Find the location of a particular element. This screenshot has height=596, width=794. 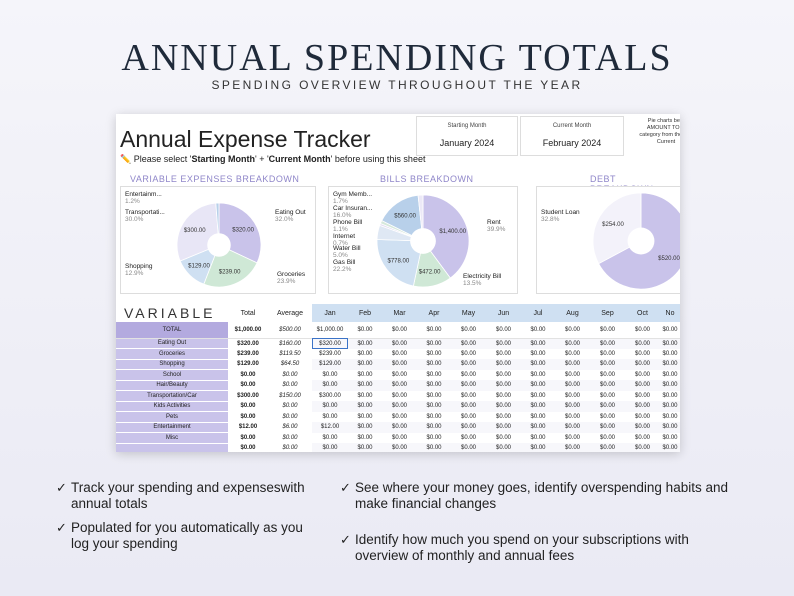

starting-month-select: January 2024 is located at coordinates (467, 143).